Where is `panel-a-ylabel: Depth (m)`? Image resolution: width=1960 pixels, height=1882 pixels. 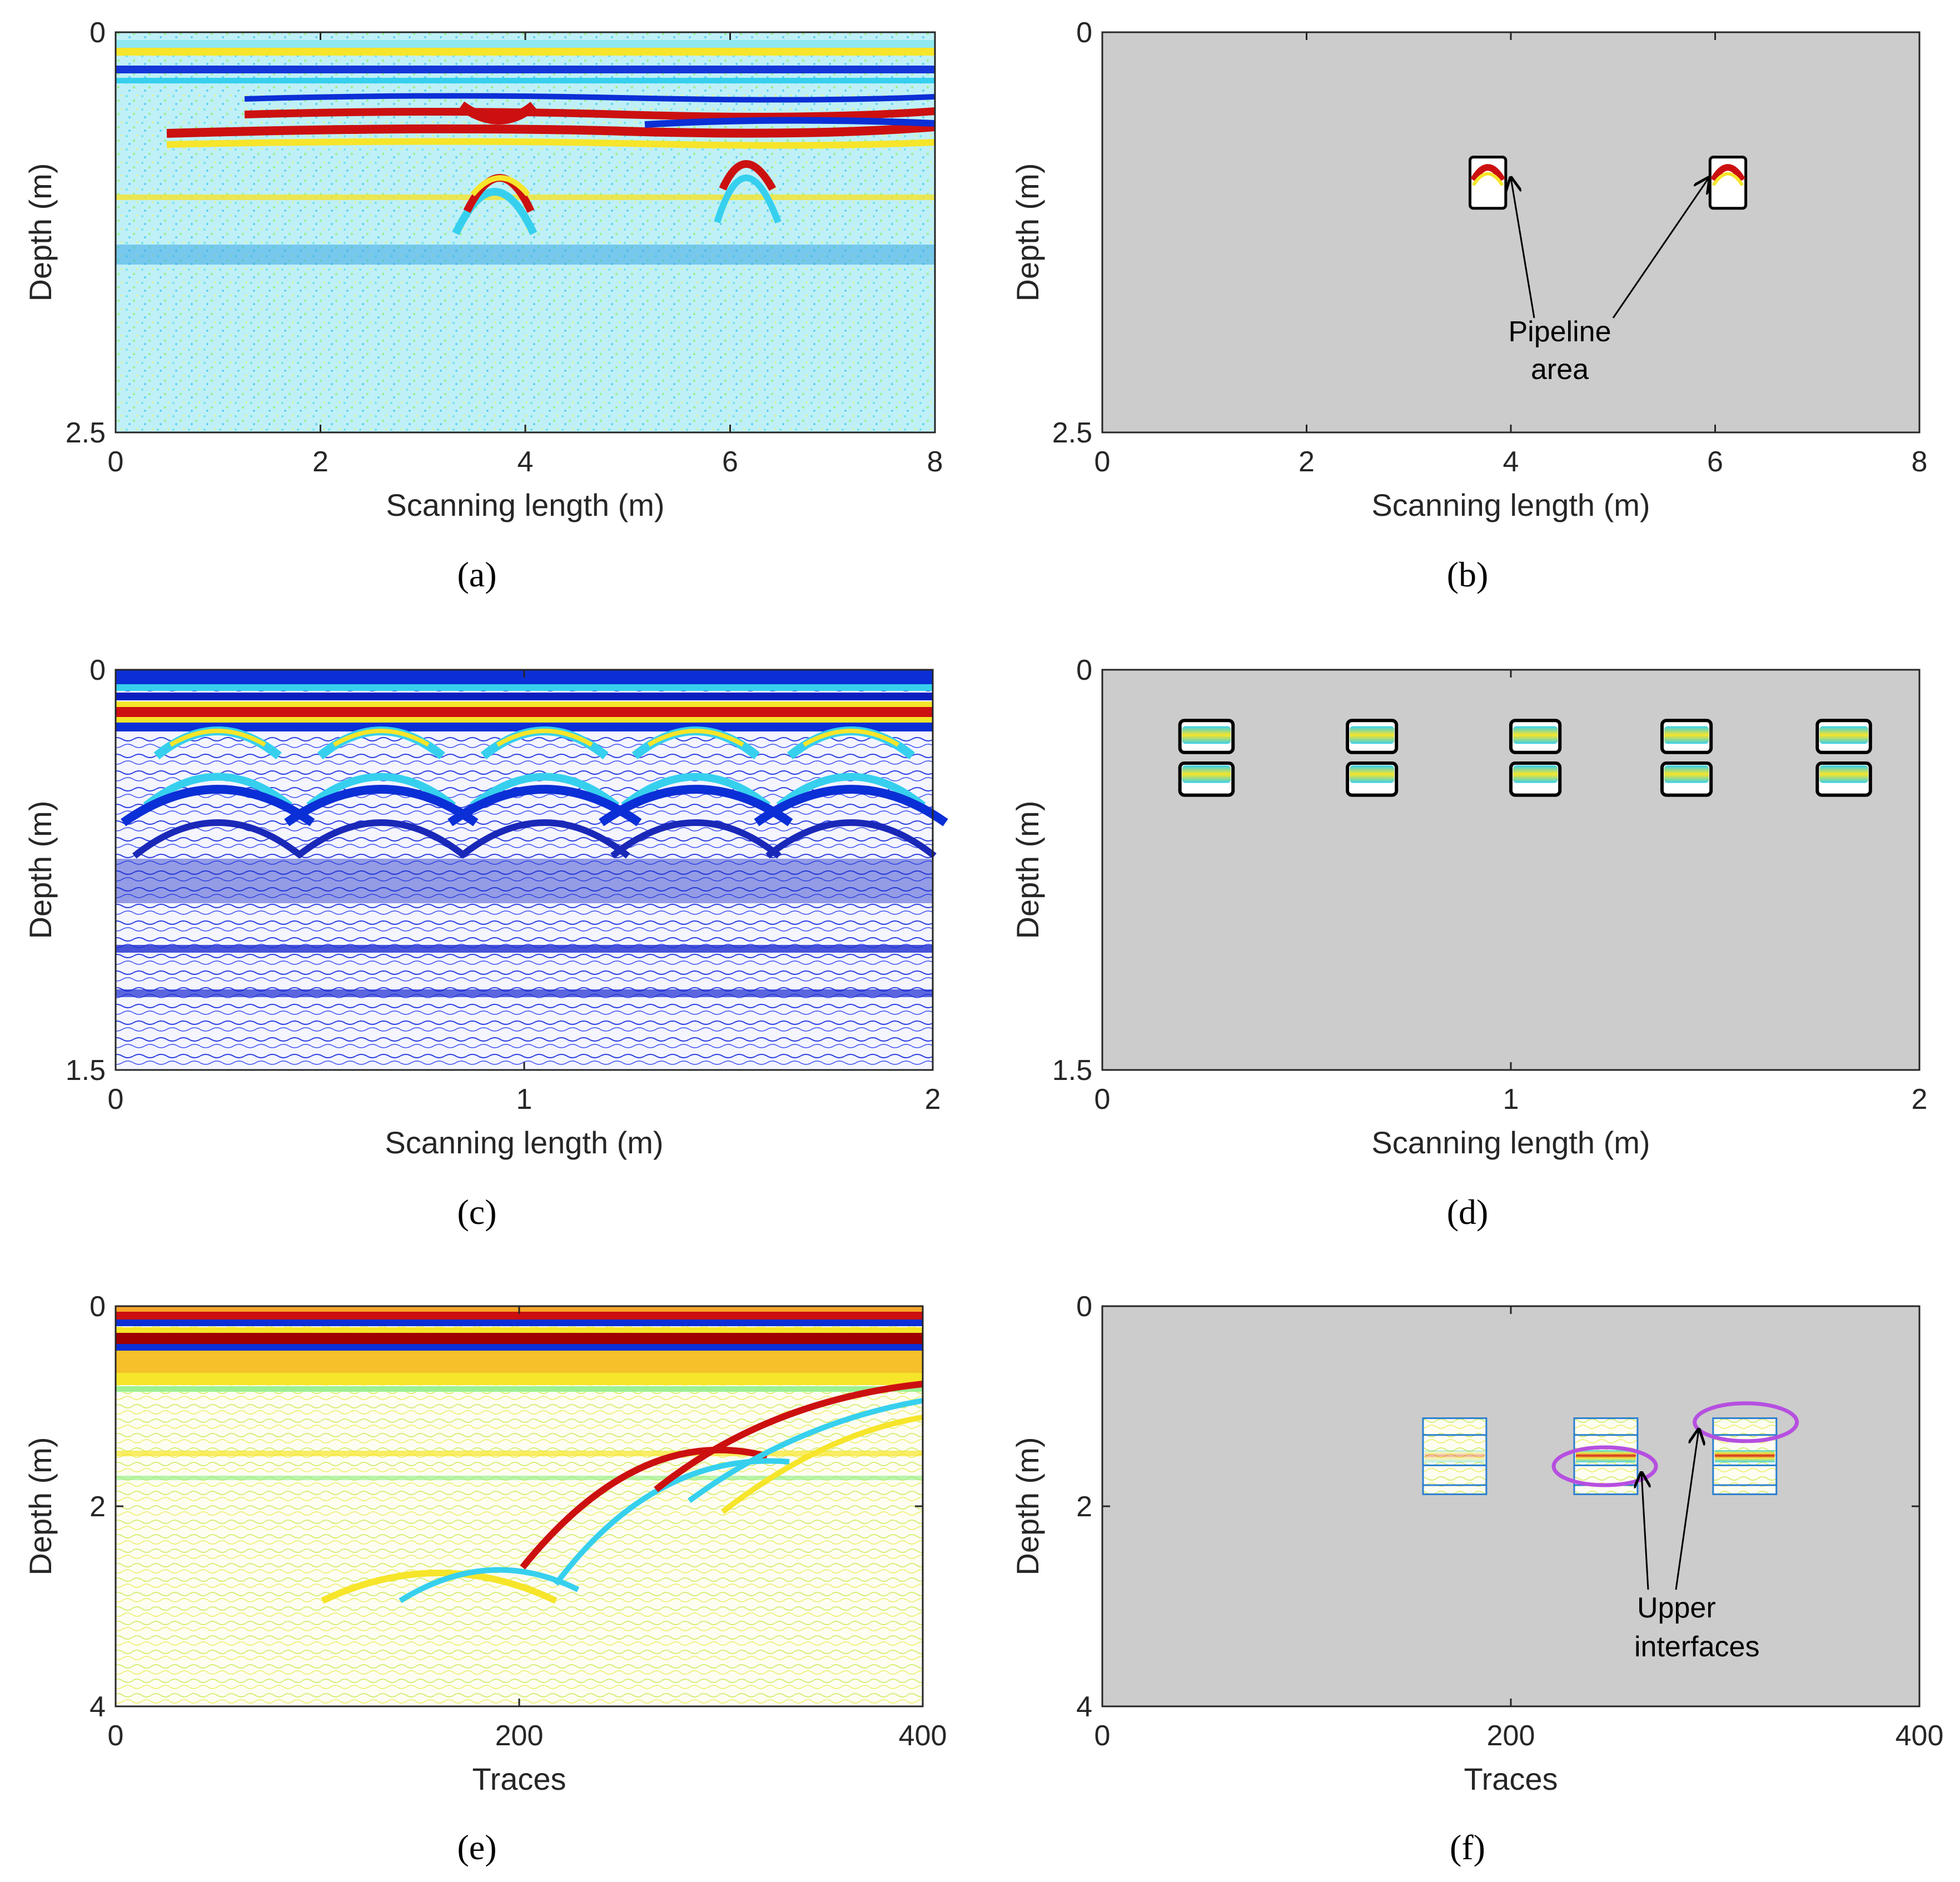 panel-a-ylabel: Depth (m) is located at coordinates (40, 232).